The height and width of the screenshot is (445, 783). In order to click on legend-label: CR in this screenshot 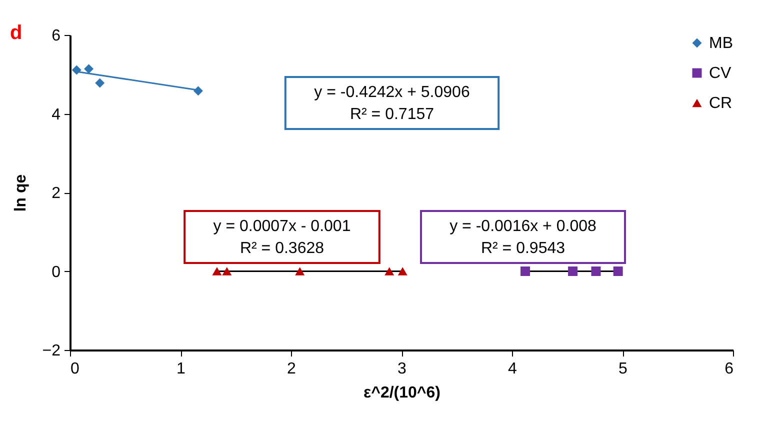, I will do `click(720, 103)`.